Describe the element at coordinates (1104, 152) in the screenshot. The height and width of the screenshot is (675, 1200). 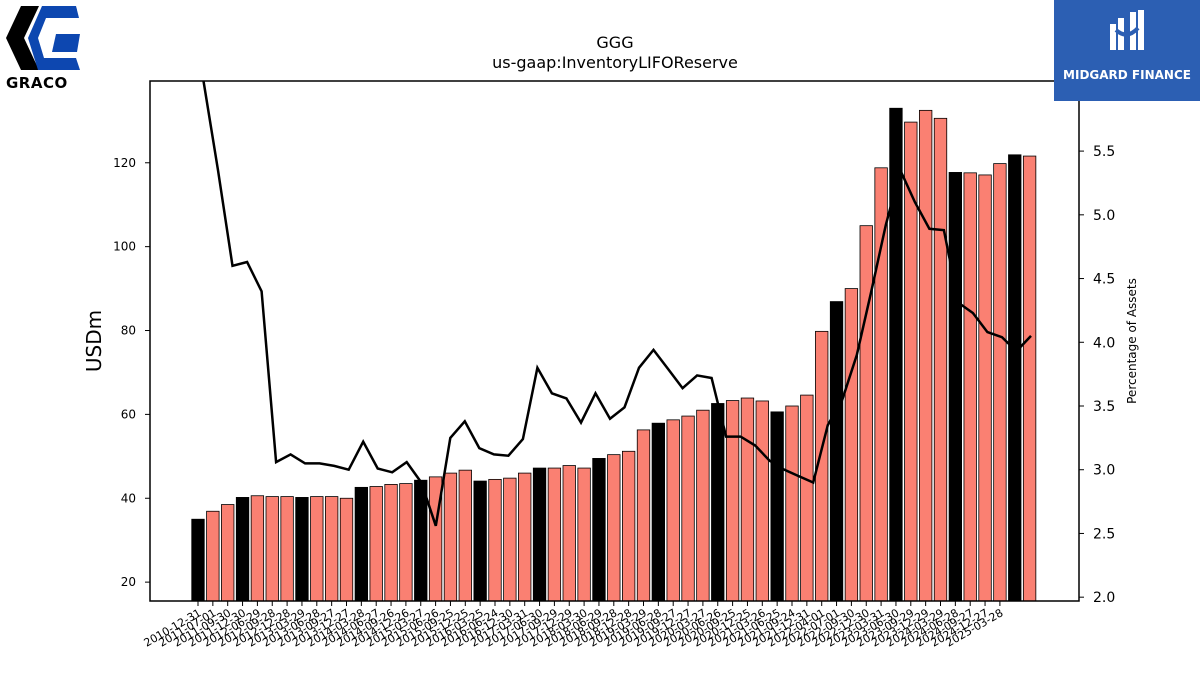
I see `y2-tick-label: 5.5` at that location.